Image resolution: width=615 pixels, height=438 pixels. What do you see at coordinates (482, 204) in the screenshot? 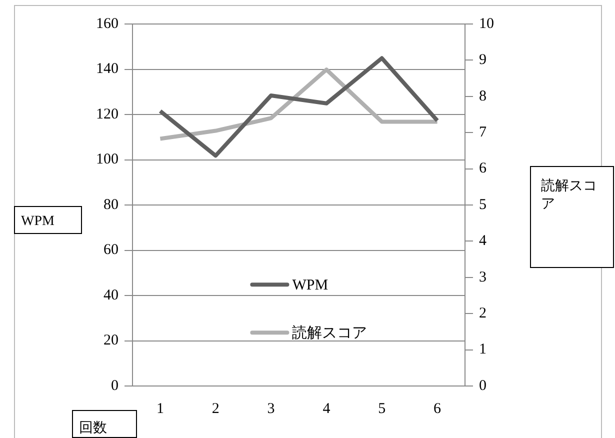
I see `y2-tick-label: 5` at bounding box center [482, 204].